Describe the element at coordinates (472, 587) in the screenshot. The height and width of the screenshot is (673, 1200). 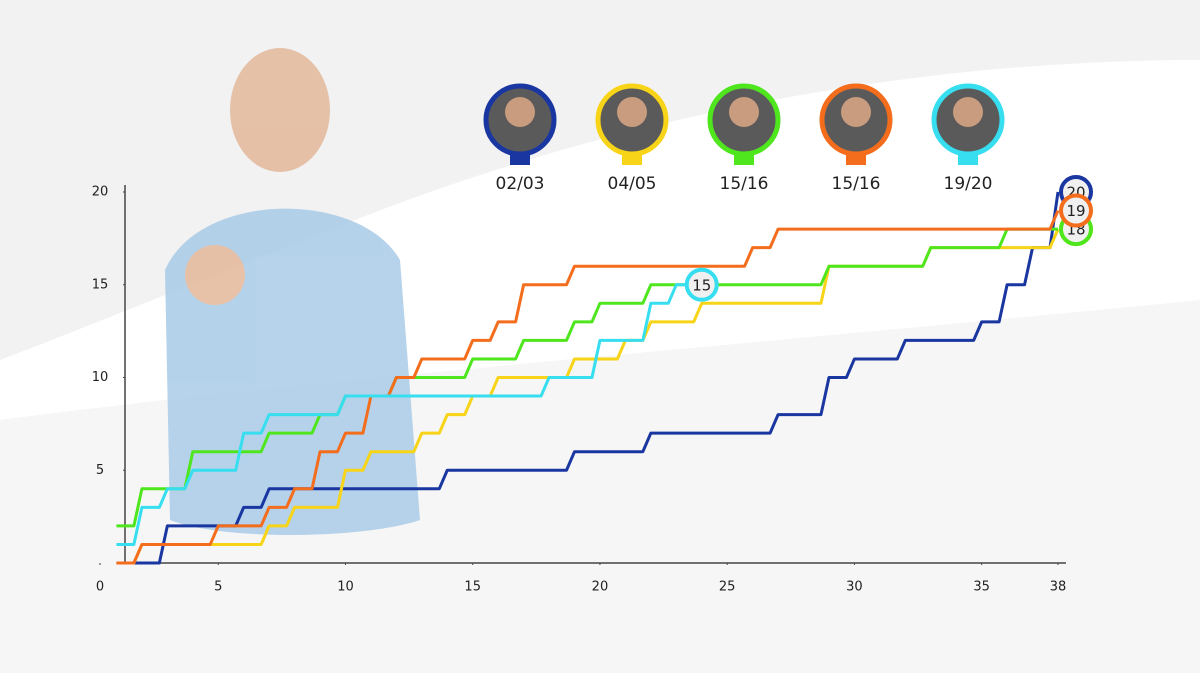
I see `x-tick-label: 15` at that location.